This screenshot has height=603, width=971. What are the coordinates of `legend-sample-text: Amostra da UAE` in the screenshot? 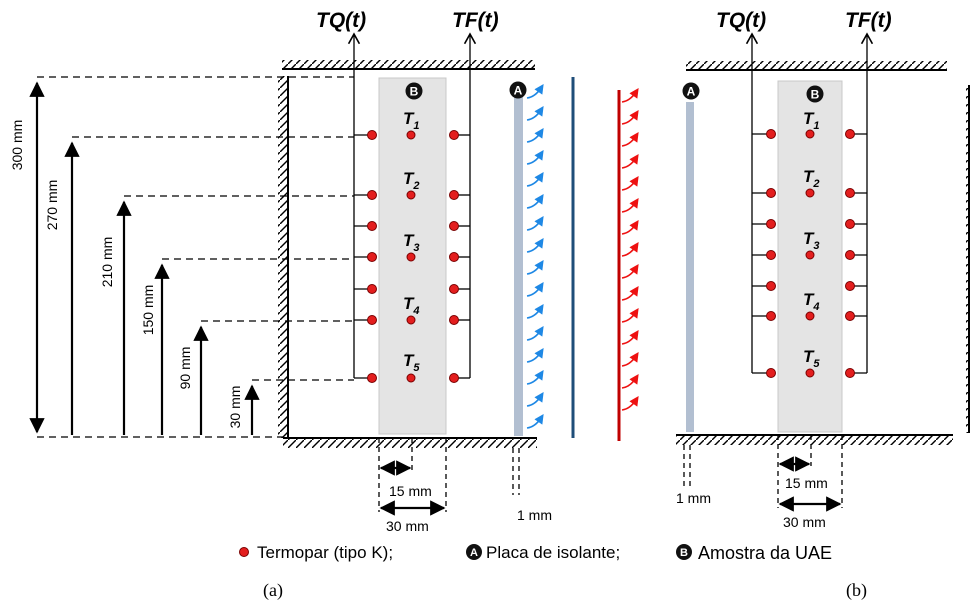 It's located at (765, 553).